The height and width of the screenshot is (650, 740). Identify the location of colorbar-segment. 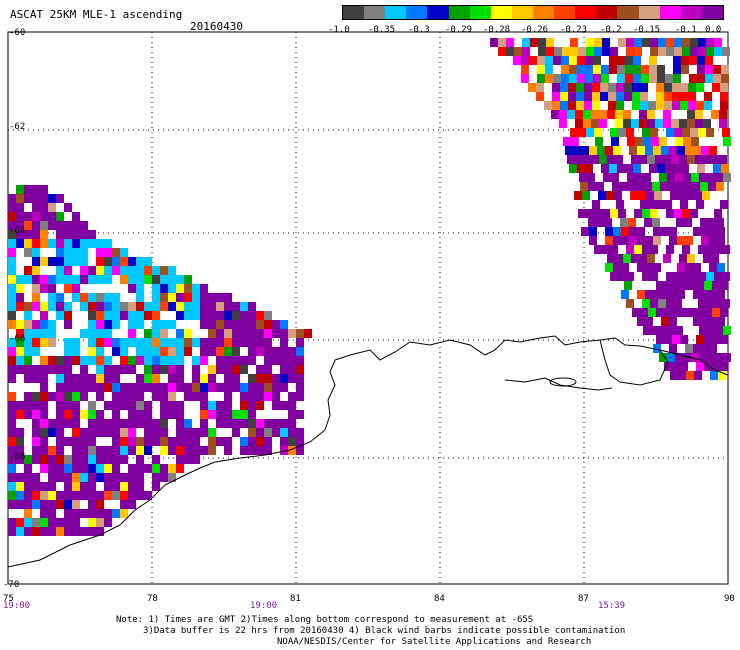
(417, 12).